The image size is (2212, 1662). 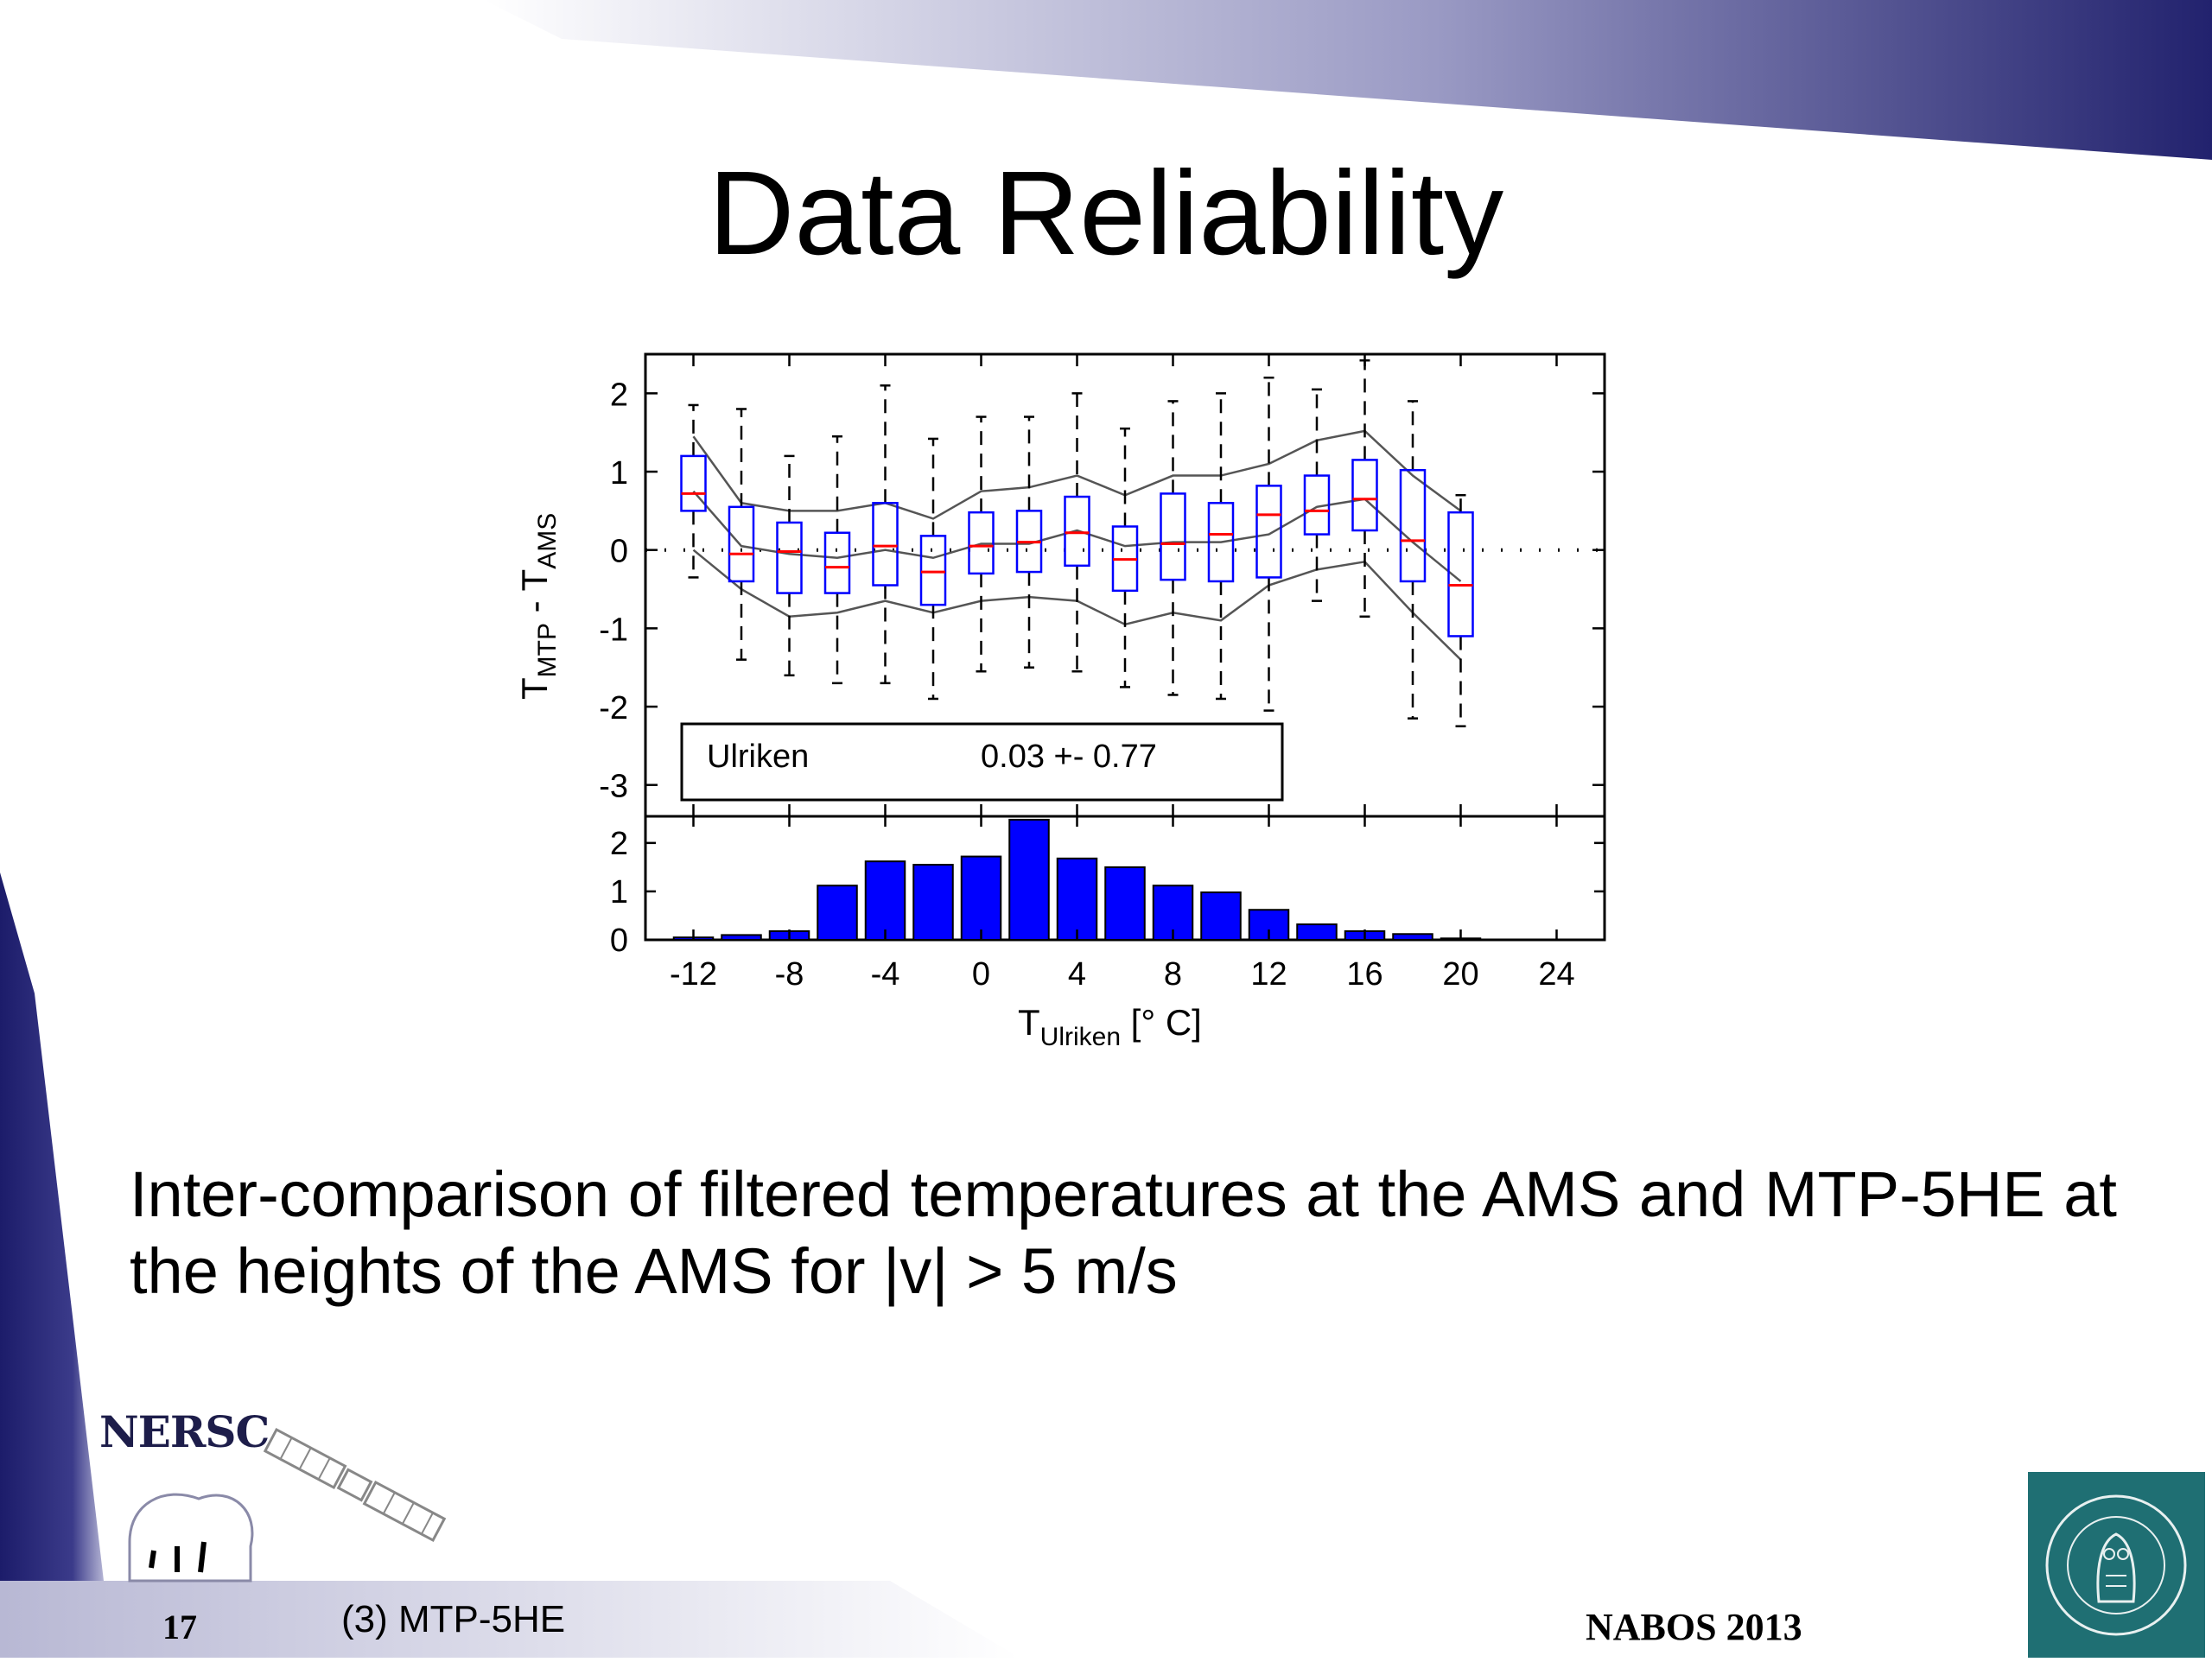 I want to click on box--8, so click(x=789, y=565).